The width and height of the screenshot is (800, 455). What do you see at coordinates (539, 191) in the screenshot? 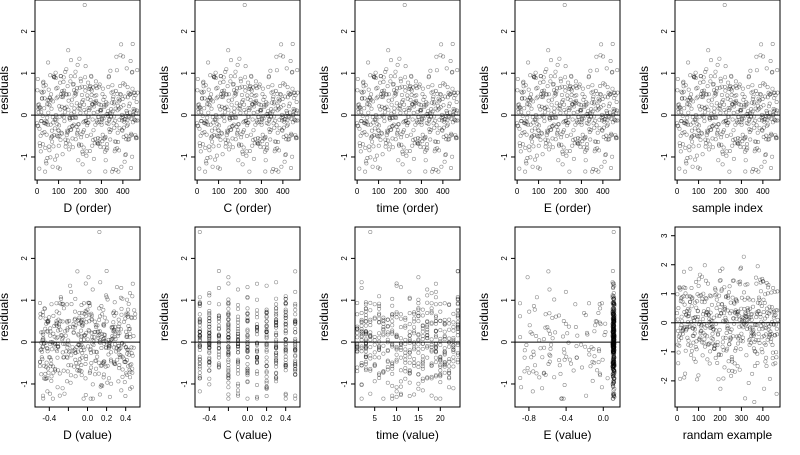
I see `x-tick-label: 100` at bounding box center [539, 191].